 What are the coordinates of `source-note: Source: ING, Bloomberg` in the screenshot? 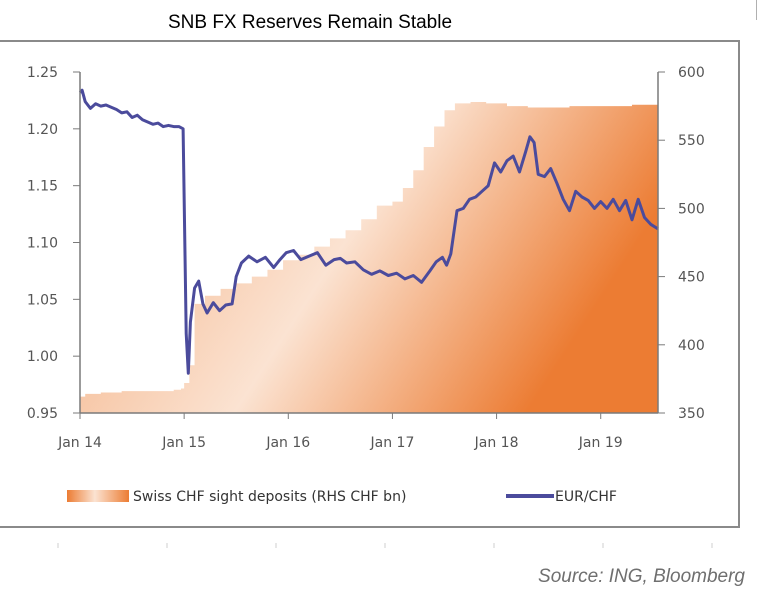 It's located at (641, 576).